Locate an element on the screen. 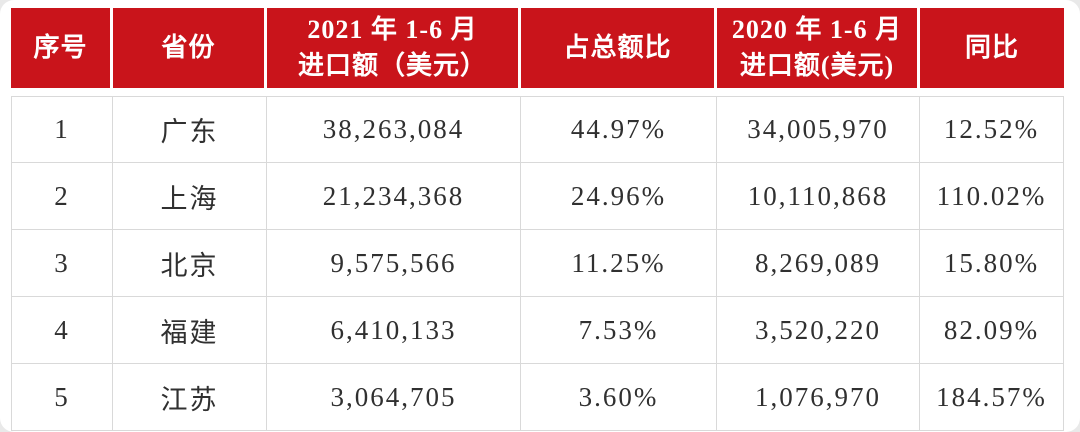 The height and width of the screenshot is (432, 1080). header-label: 序号 is located at coordinates (60, 47).